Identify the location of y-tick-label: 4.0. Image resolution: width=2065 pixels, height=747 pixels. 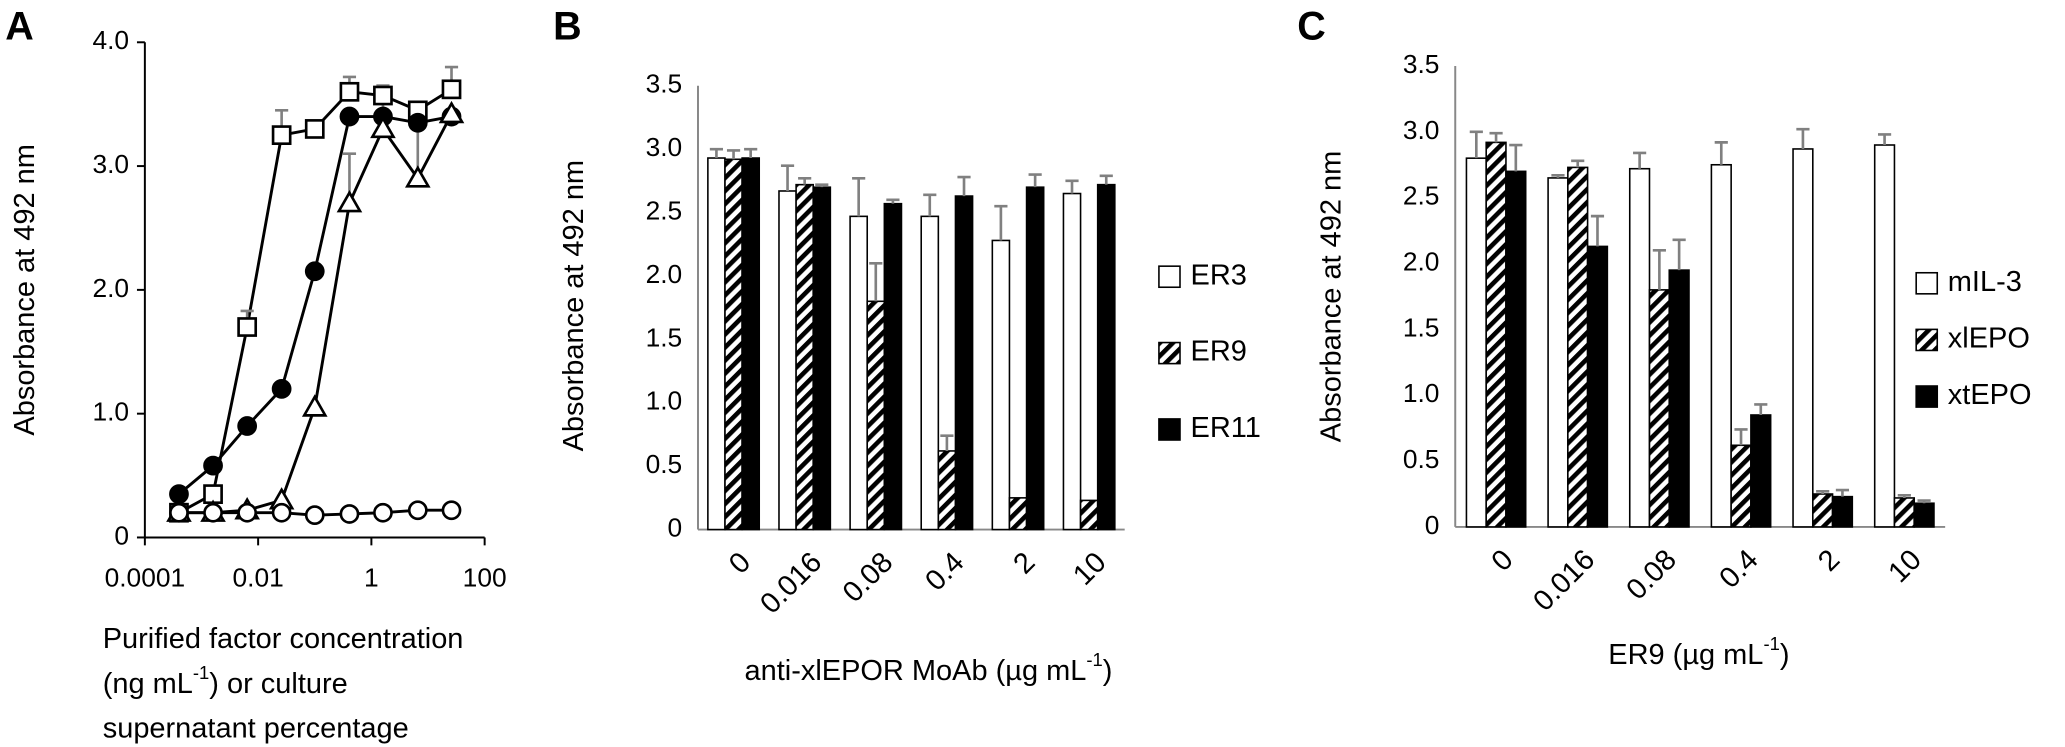
(110, 40).